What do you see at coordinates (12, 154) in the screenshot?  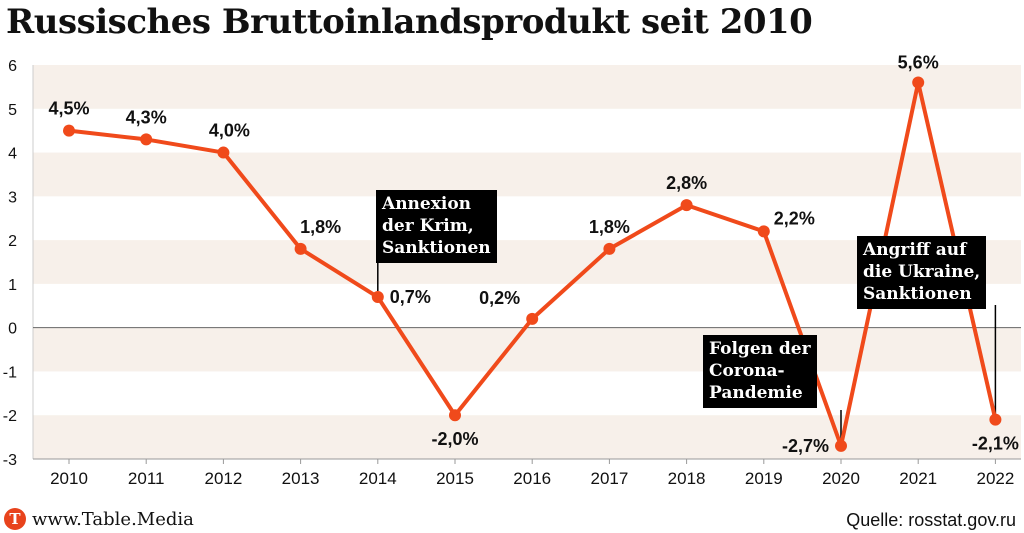 I see `y-tick-label: 4` at bounding box center [12, 154].